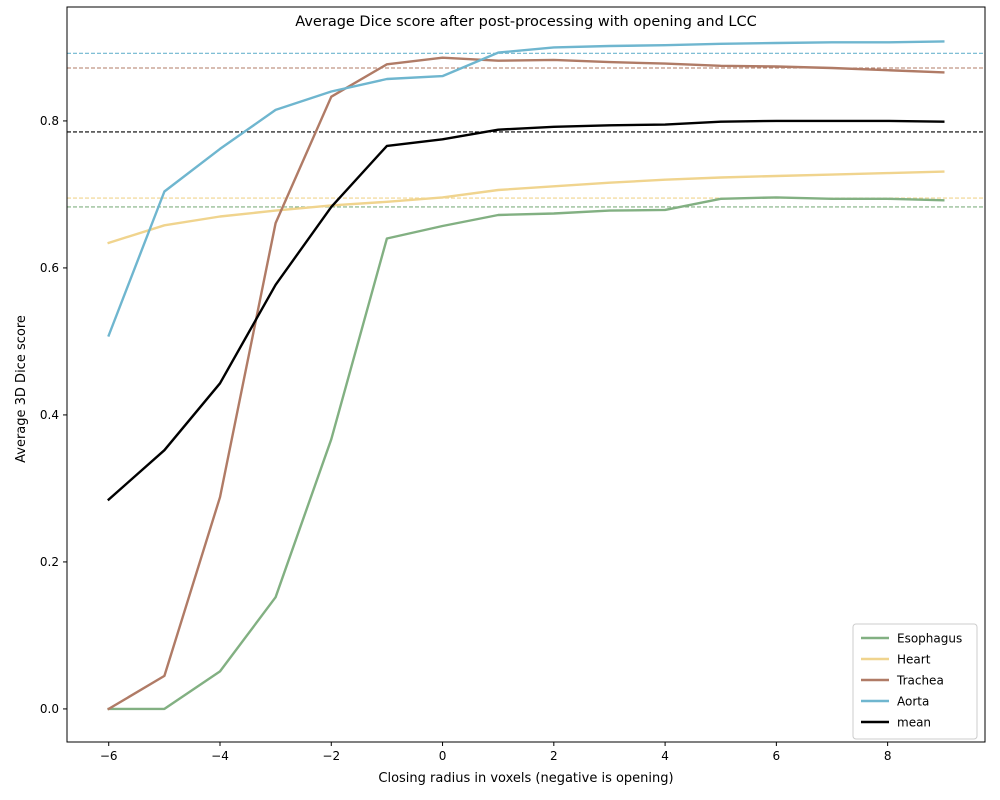  I want to click on x-tick-label: 6, so click(777, 756).